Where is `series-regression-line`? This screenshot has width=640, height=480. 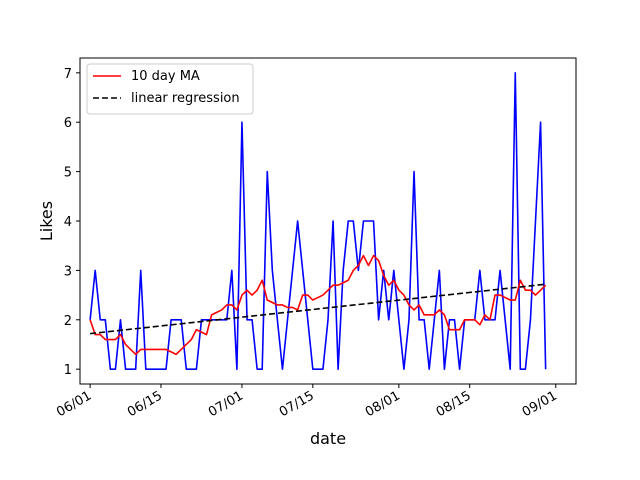 series-regression-line is located at coordinates (318, 309).